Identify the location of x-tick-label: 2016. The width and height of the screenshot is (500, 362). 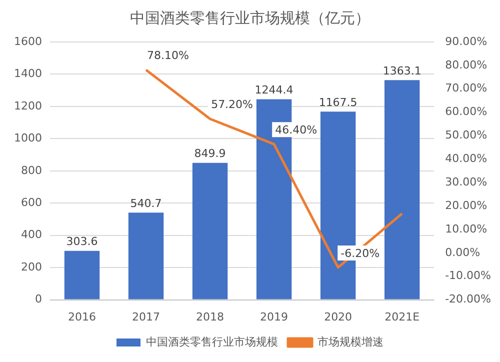
(82, 317).